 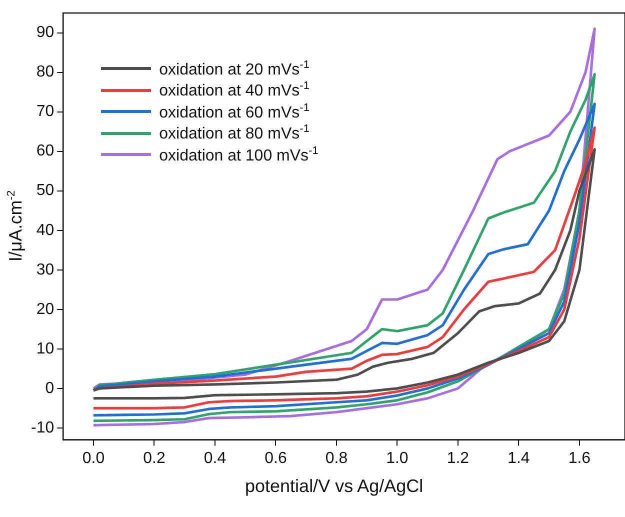 What do you see at coordinates (45, 111) in the screenshot?
I see `y-tick-label: 70` at bounding box center [45, 111].